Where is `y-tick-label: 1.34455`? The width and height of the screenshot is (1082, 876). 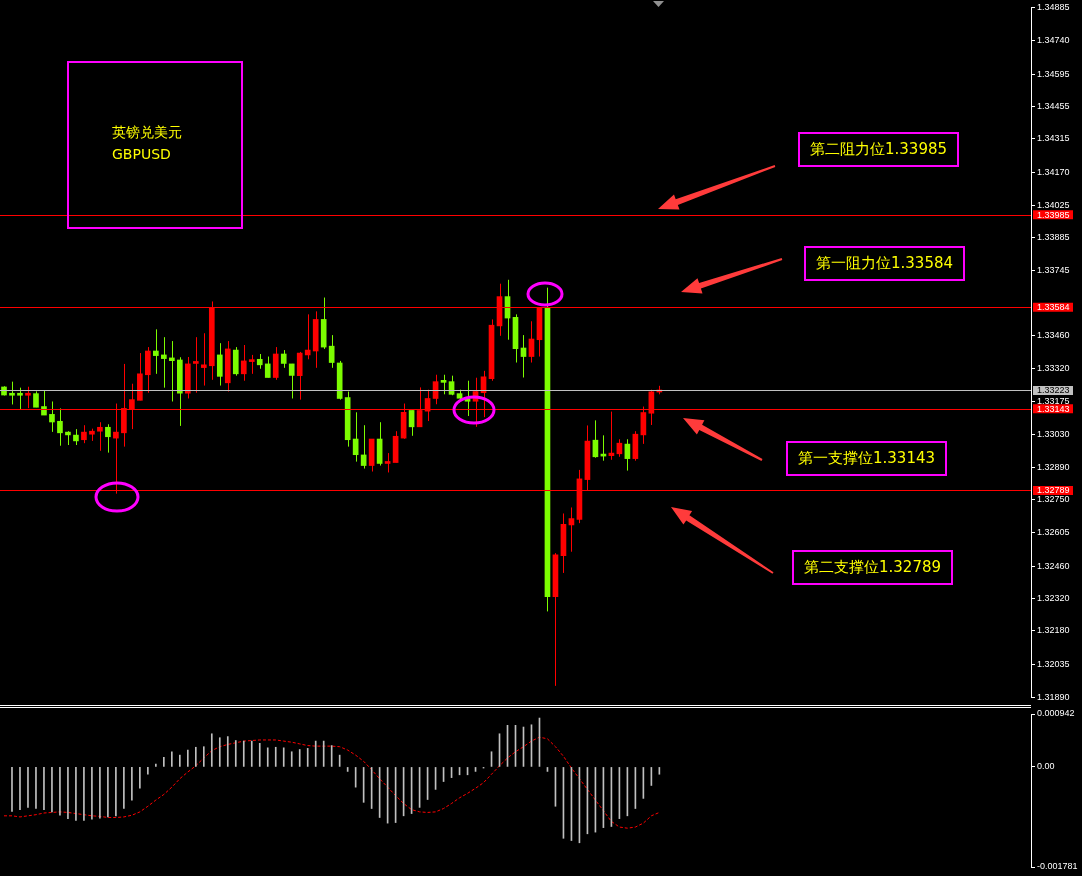 y-tick-label: 1.34455 is located at coordinates (1053, 105).